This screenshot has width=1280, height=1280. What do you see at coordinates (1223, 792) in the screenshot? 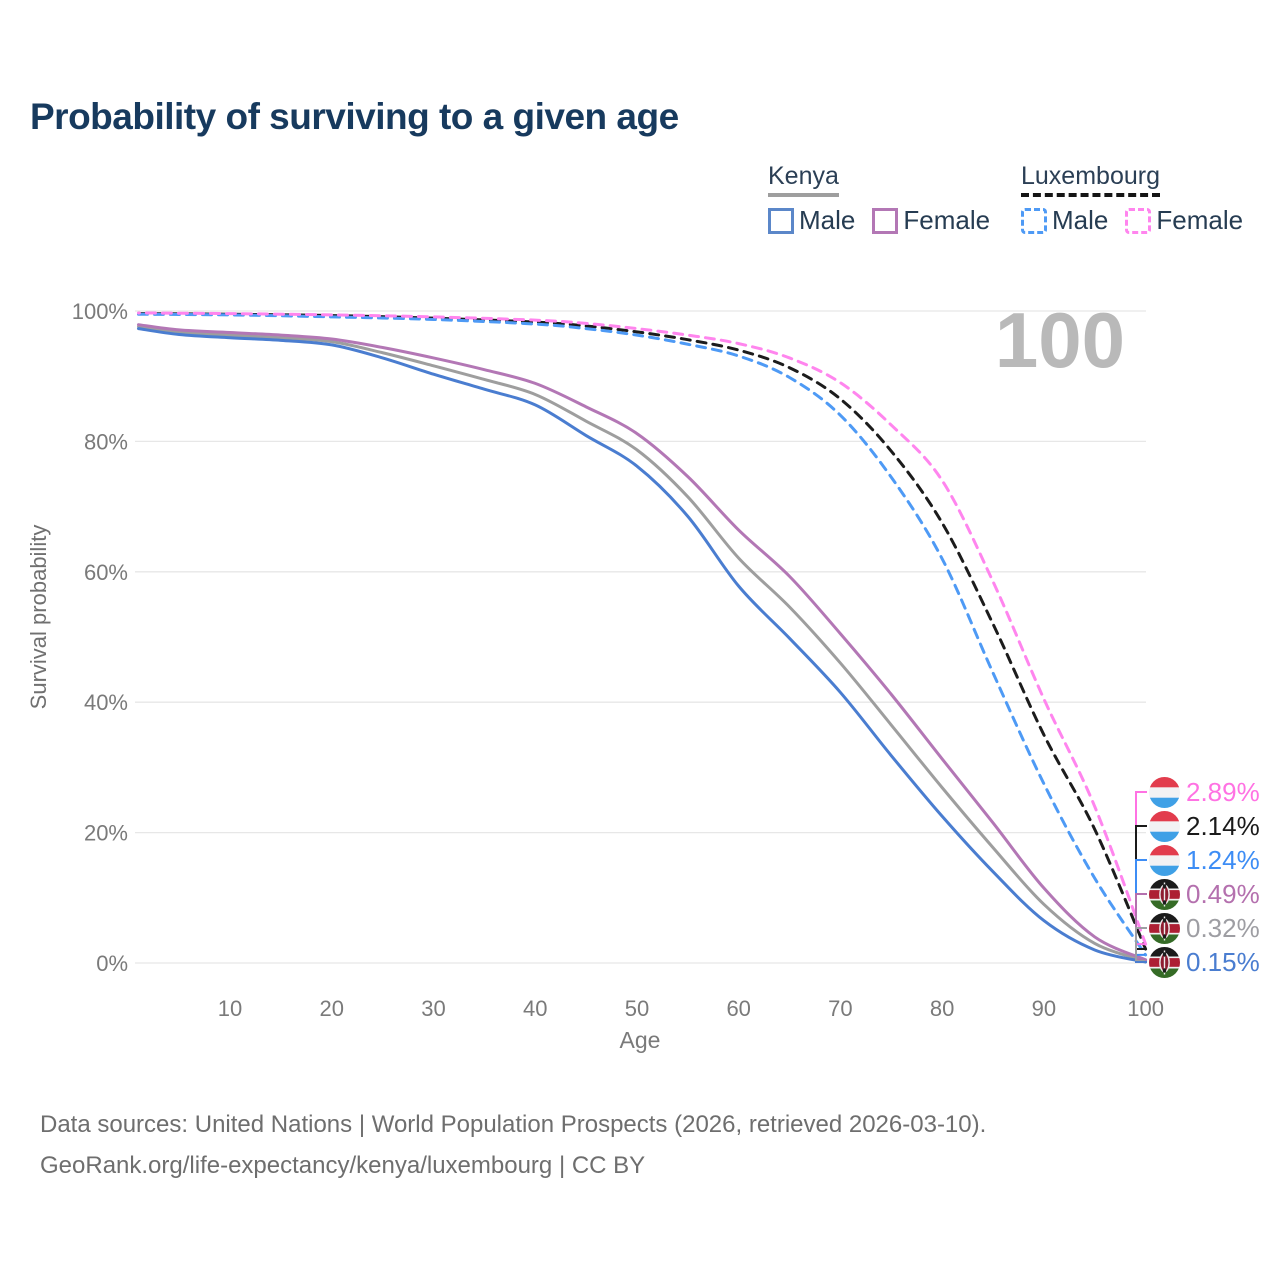
I see `end-label-value: 2.89%` at bounding box center [1223, 792].